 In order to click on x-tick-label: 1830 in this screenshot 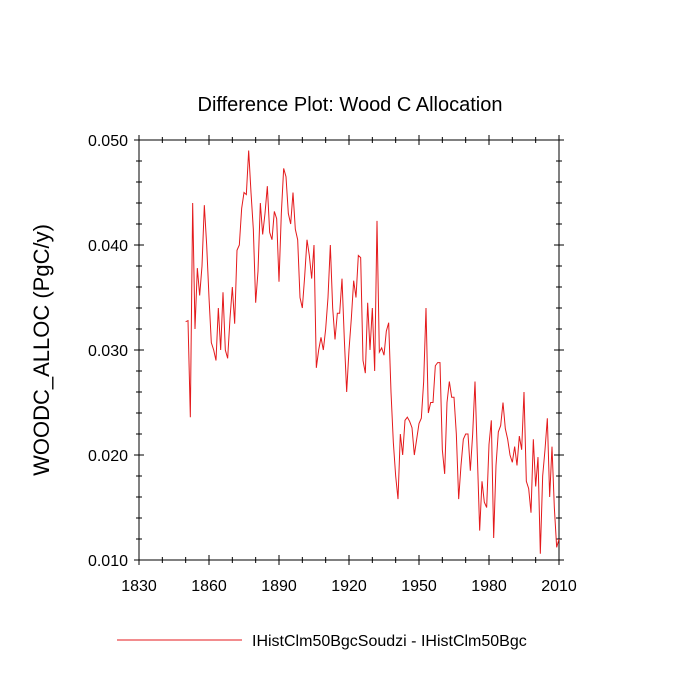, I will do `click(139, 586)`.